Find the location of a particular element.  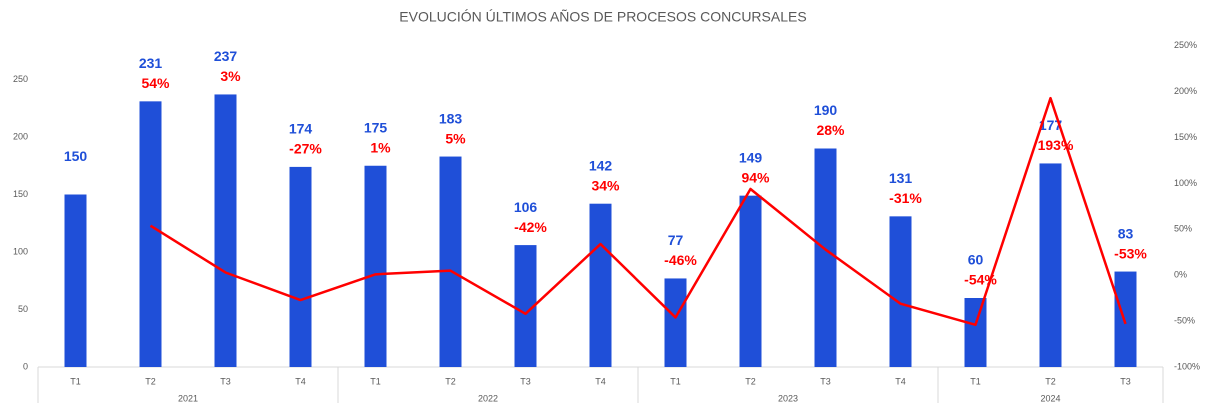

bar-label: 149 is located at coordinates (751, 157).